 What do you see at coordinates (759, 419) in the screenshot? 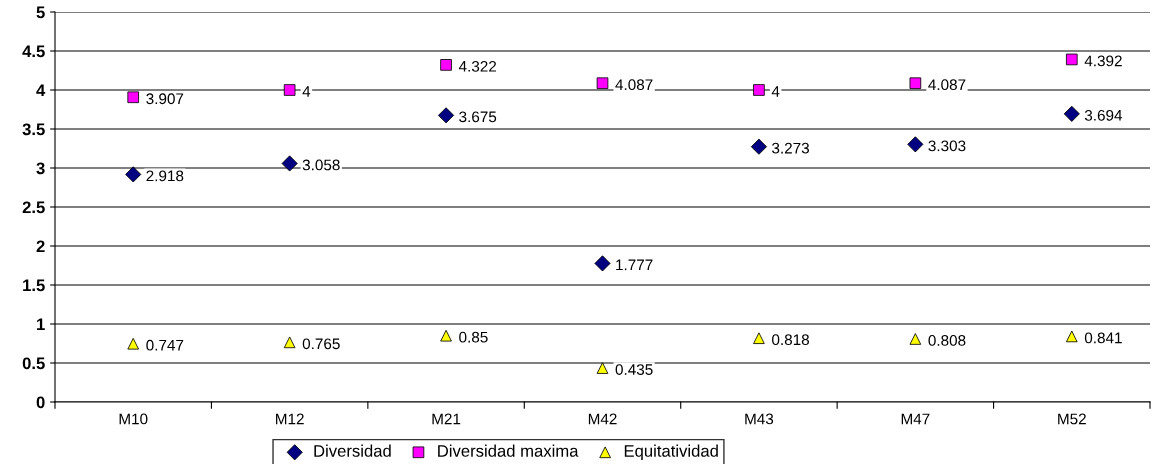
I see `x-tick-label: M43` at bounding box center [759, 419].